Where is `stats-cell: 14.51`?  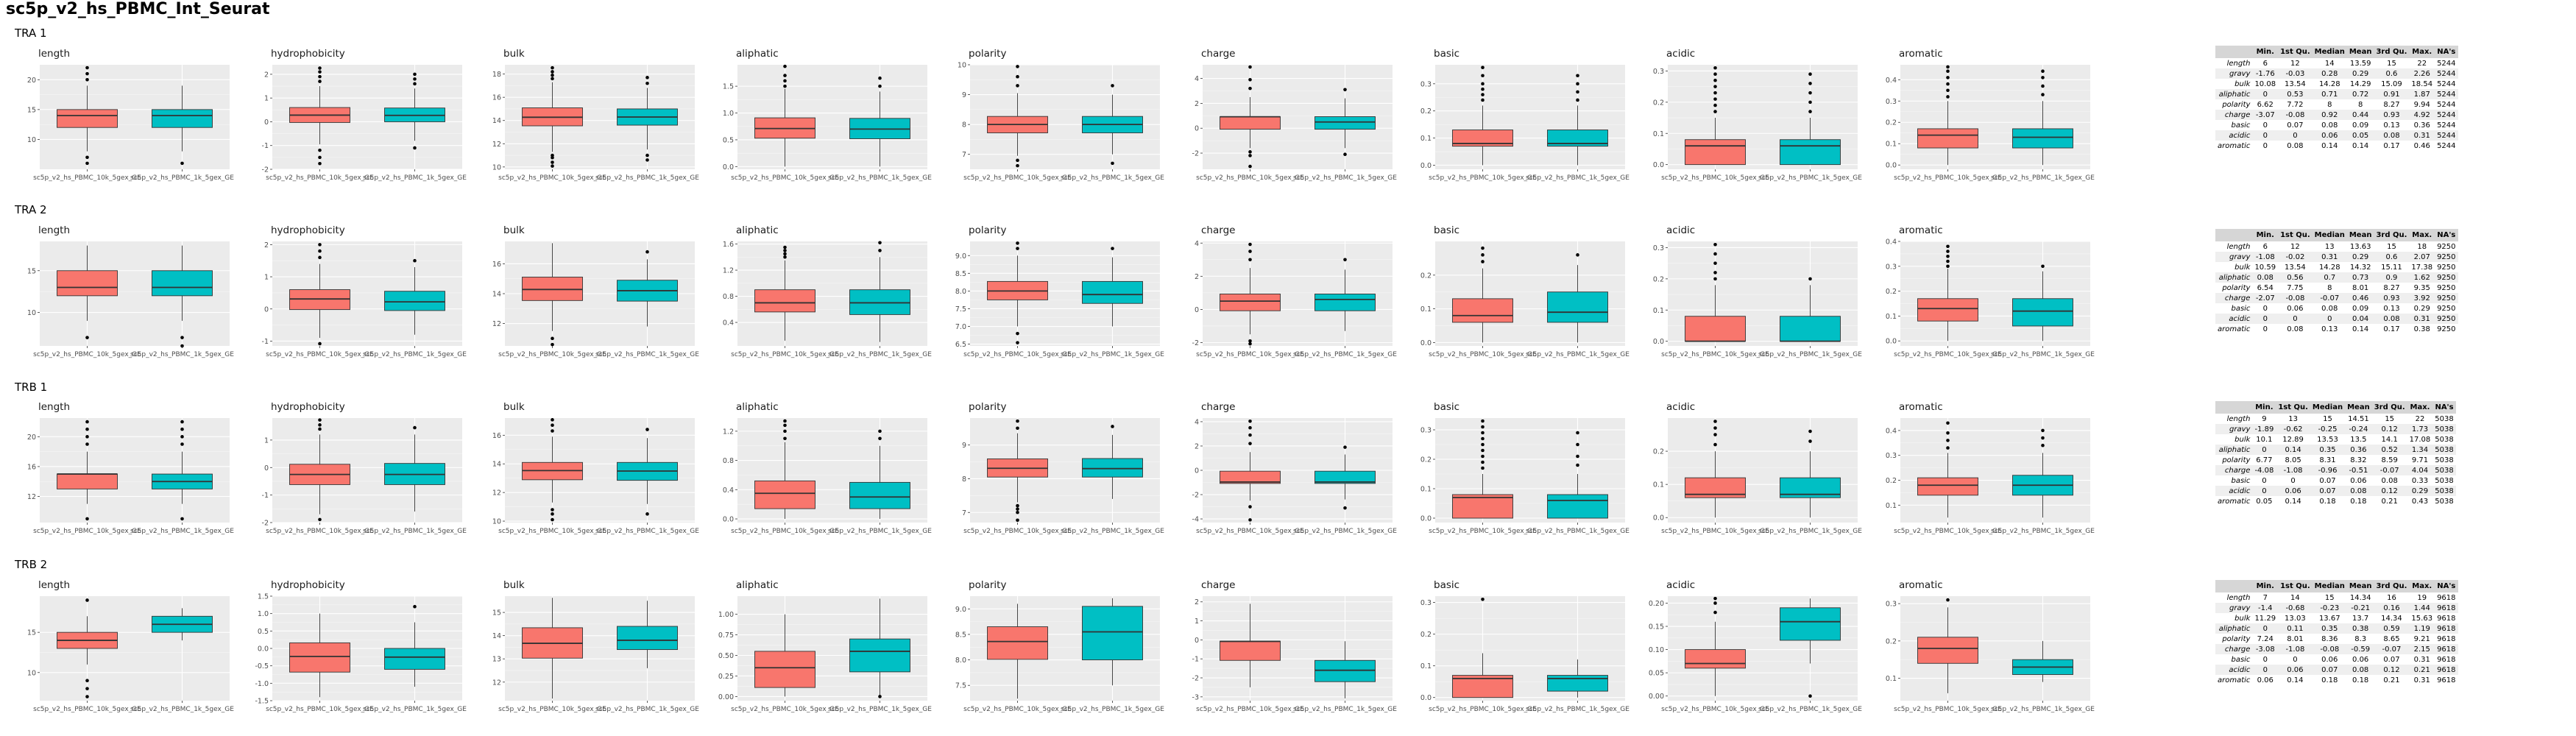 stats-cell: 14.51 is located at coordinates (2358, 418).